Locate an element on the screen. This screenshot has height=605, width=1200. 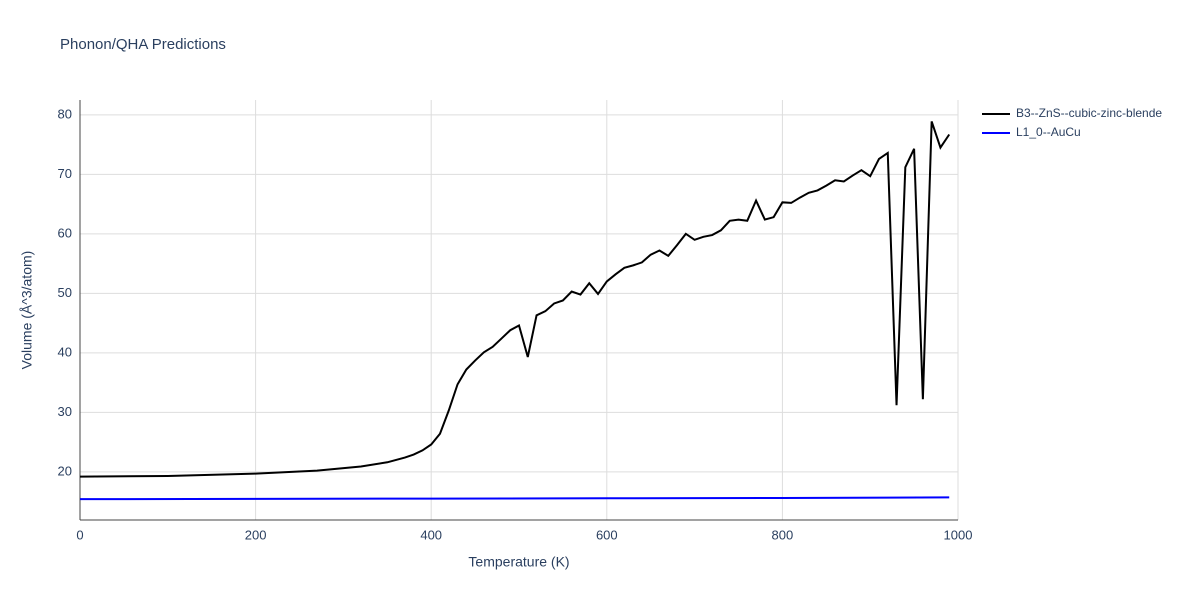
x-tick-label: 200 is located at coordinates (256, 534).